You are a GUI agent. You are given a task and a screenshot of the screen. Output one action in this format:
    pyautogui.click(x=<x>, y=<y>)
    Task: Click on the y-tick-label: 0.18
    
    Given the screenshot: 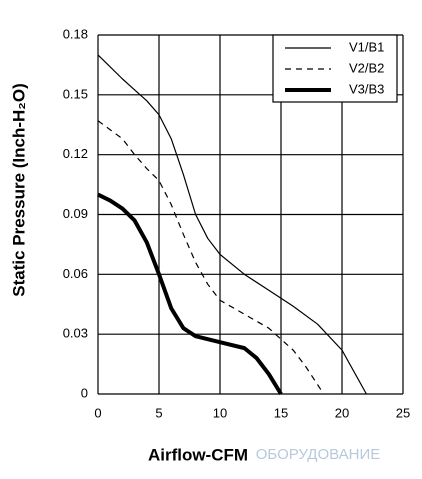 What is the action you would take?
    pyautogui.click(x=75, y=33)
    